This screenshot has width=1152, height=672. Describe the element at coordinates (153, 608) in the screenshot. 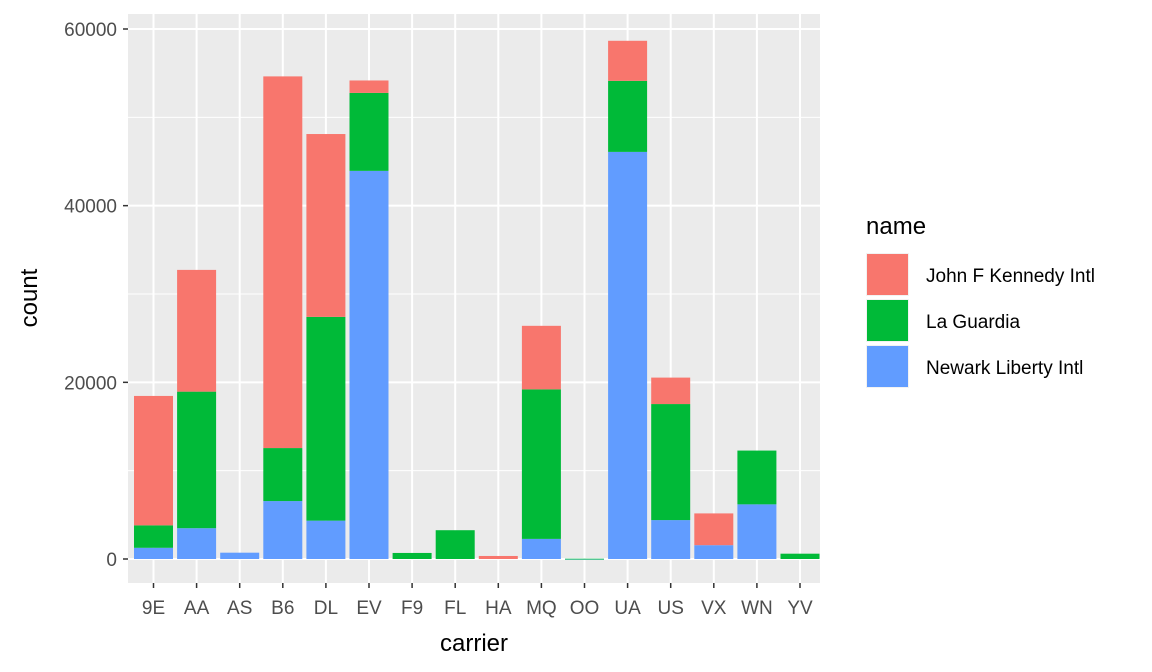

I see `x-tick-label: 9E` at that location.